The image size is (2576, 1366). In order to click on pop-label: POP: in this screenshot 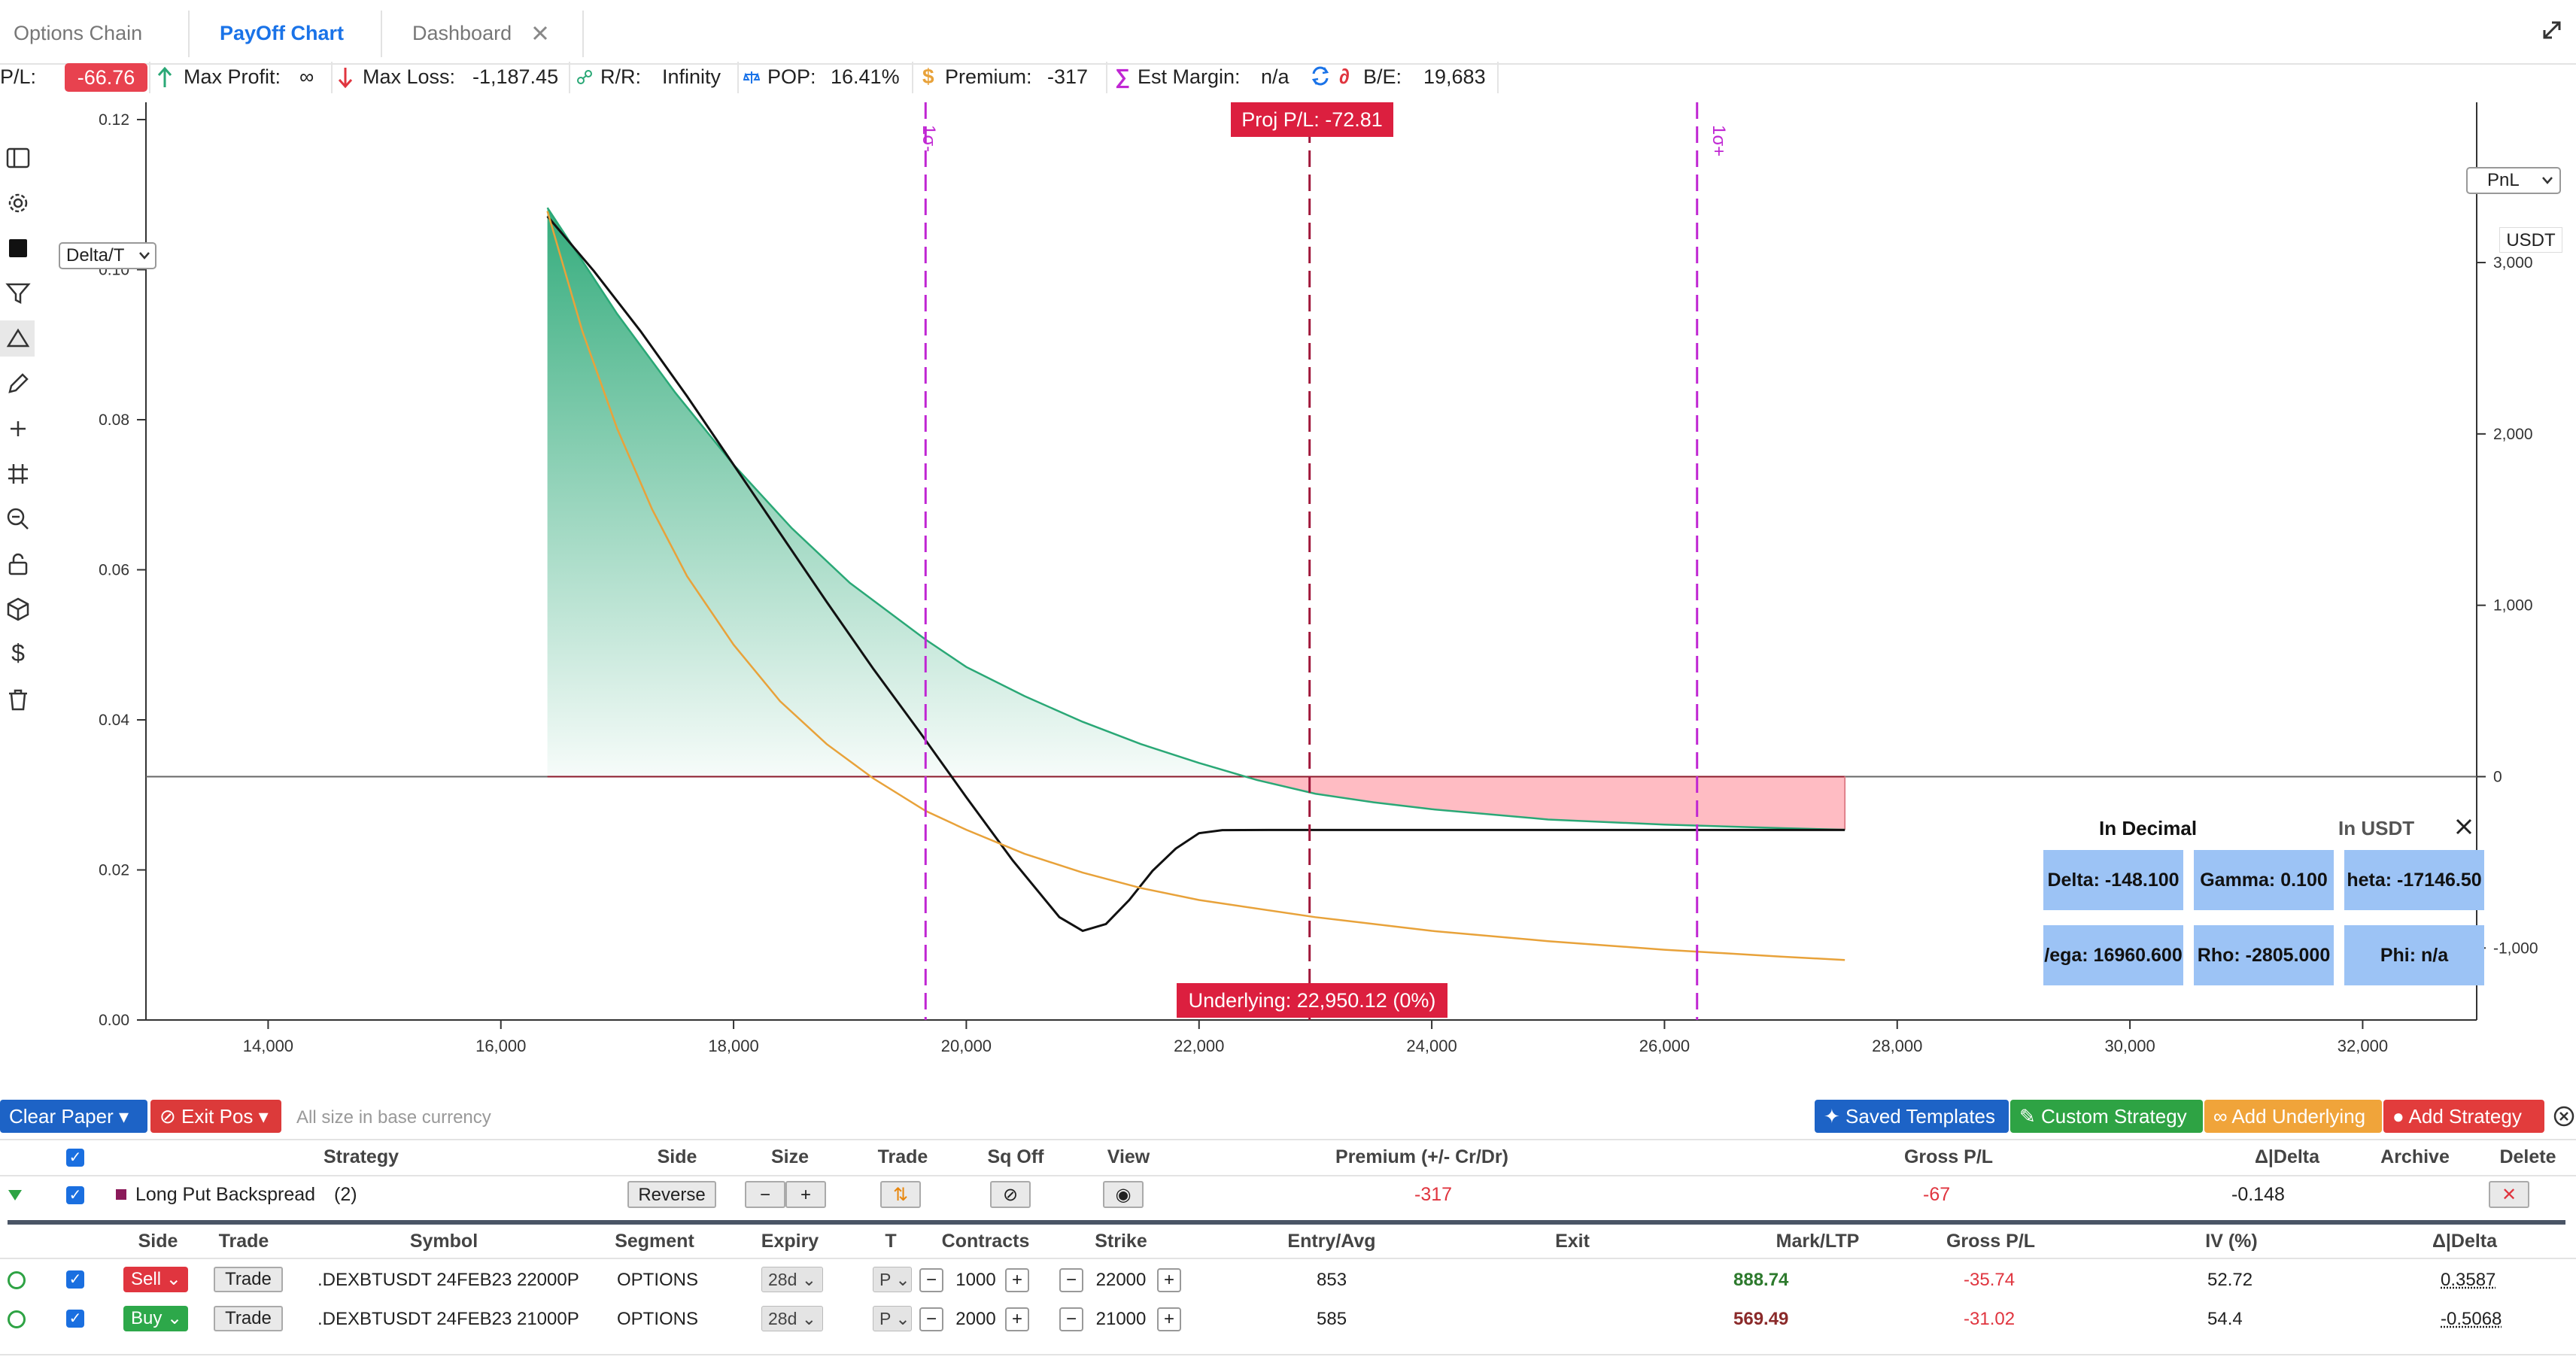, I will do `click(792, 76)`.